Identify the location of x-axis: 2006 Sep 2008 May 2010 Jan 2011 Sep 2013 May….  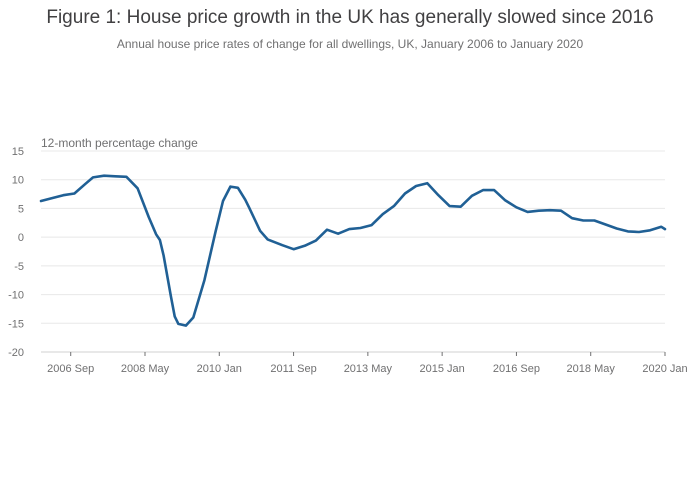
(364, 363).